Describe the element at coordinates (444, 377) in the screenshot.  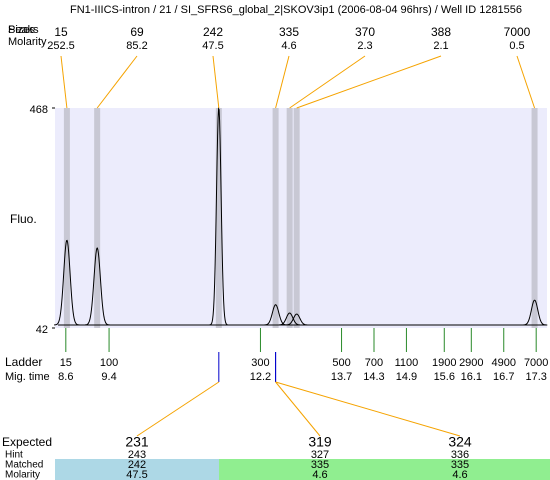
I see `ladder-time: 15.6` at that location.